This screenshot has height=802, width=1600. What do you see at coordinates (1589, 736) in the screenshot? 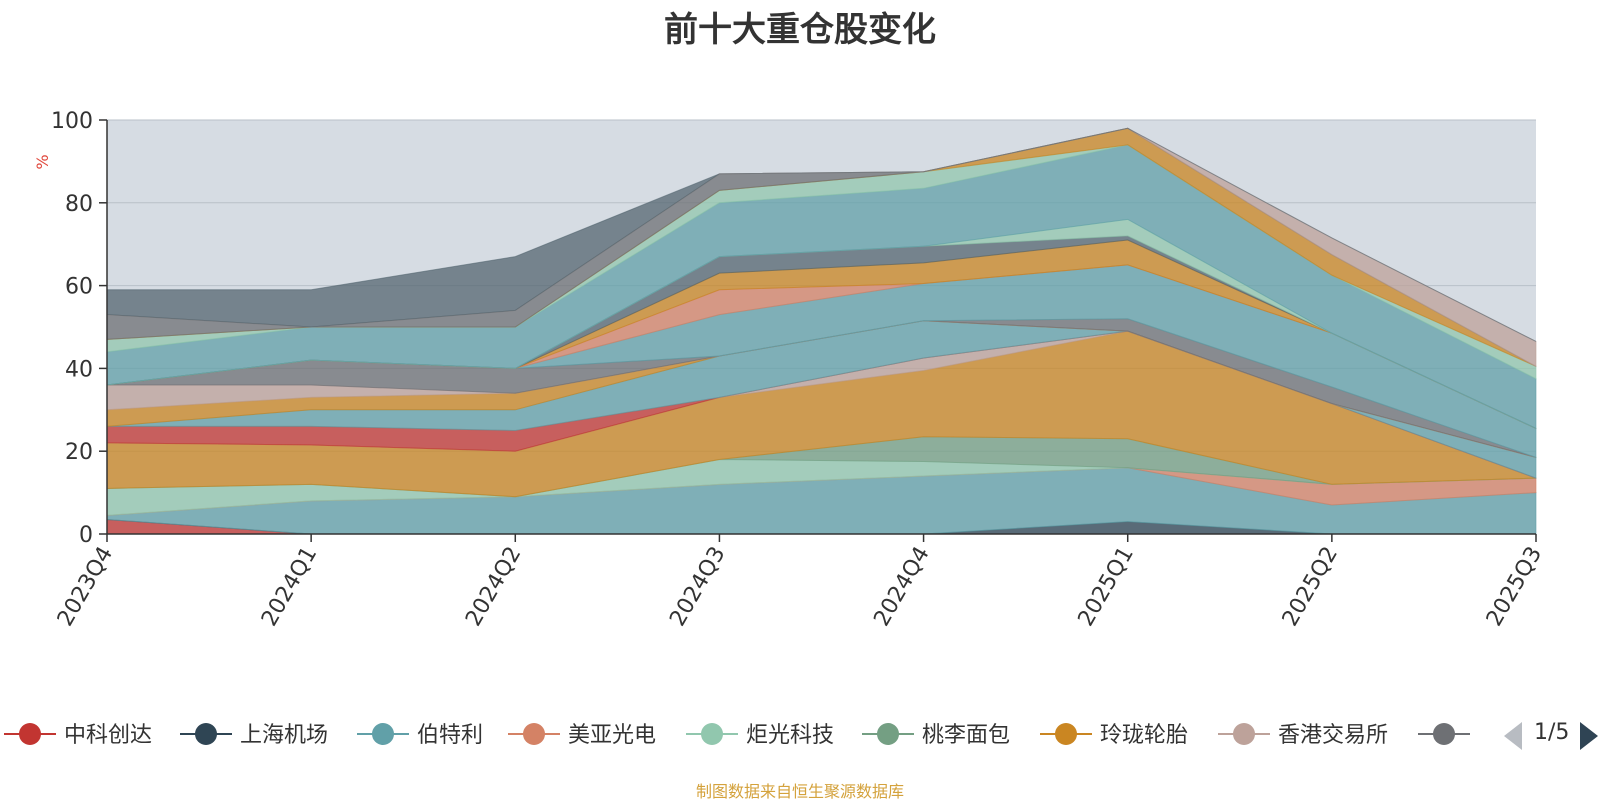
I see `legend-next-page-icon` at bounding box center [1589, 736].